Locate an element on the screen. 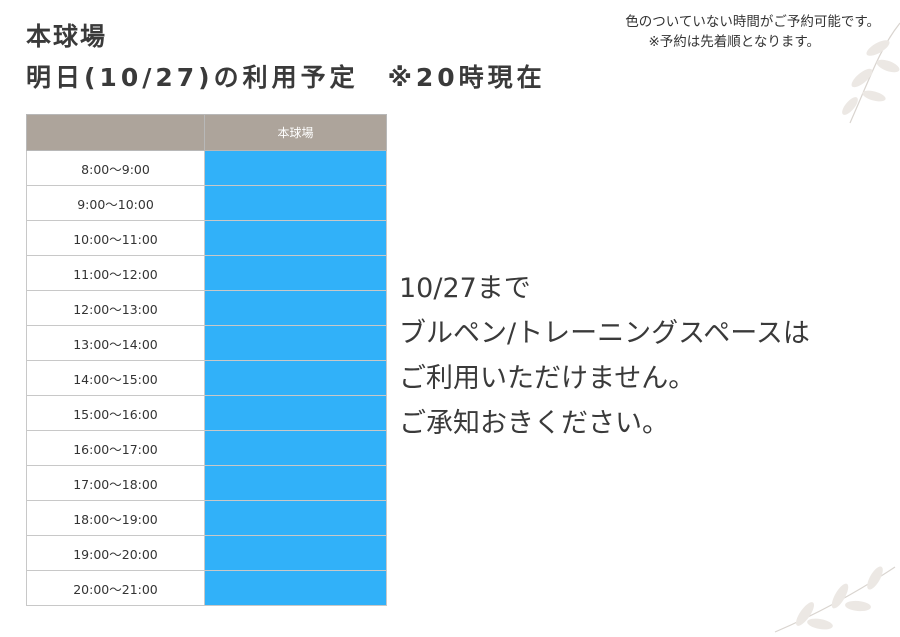  page-title: 本球場 is located at coordinates (67, 36).